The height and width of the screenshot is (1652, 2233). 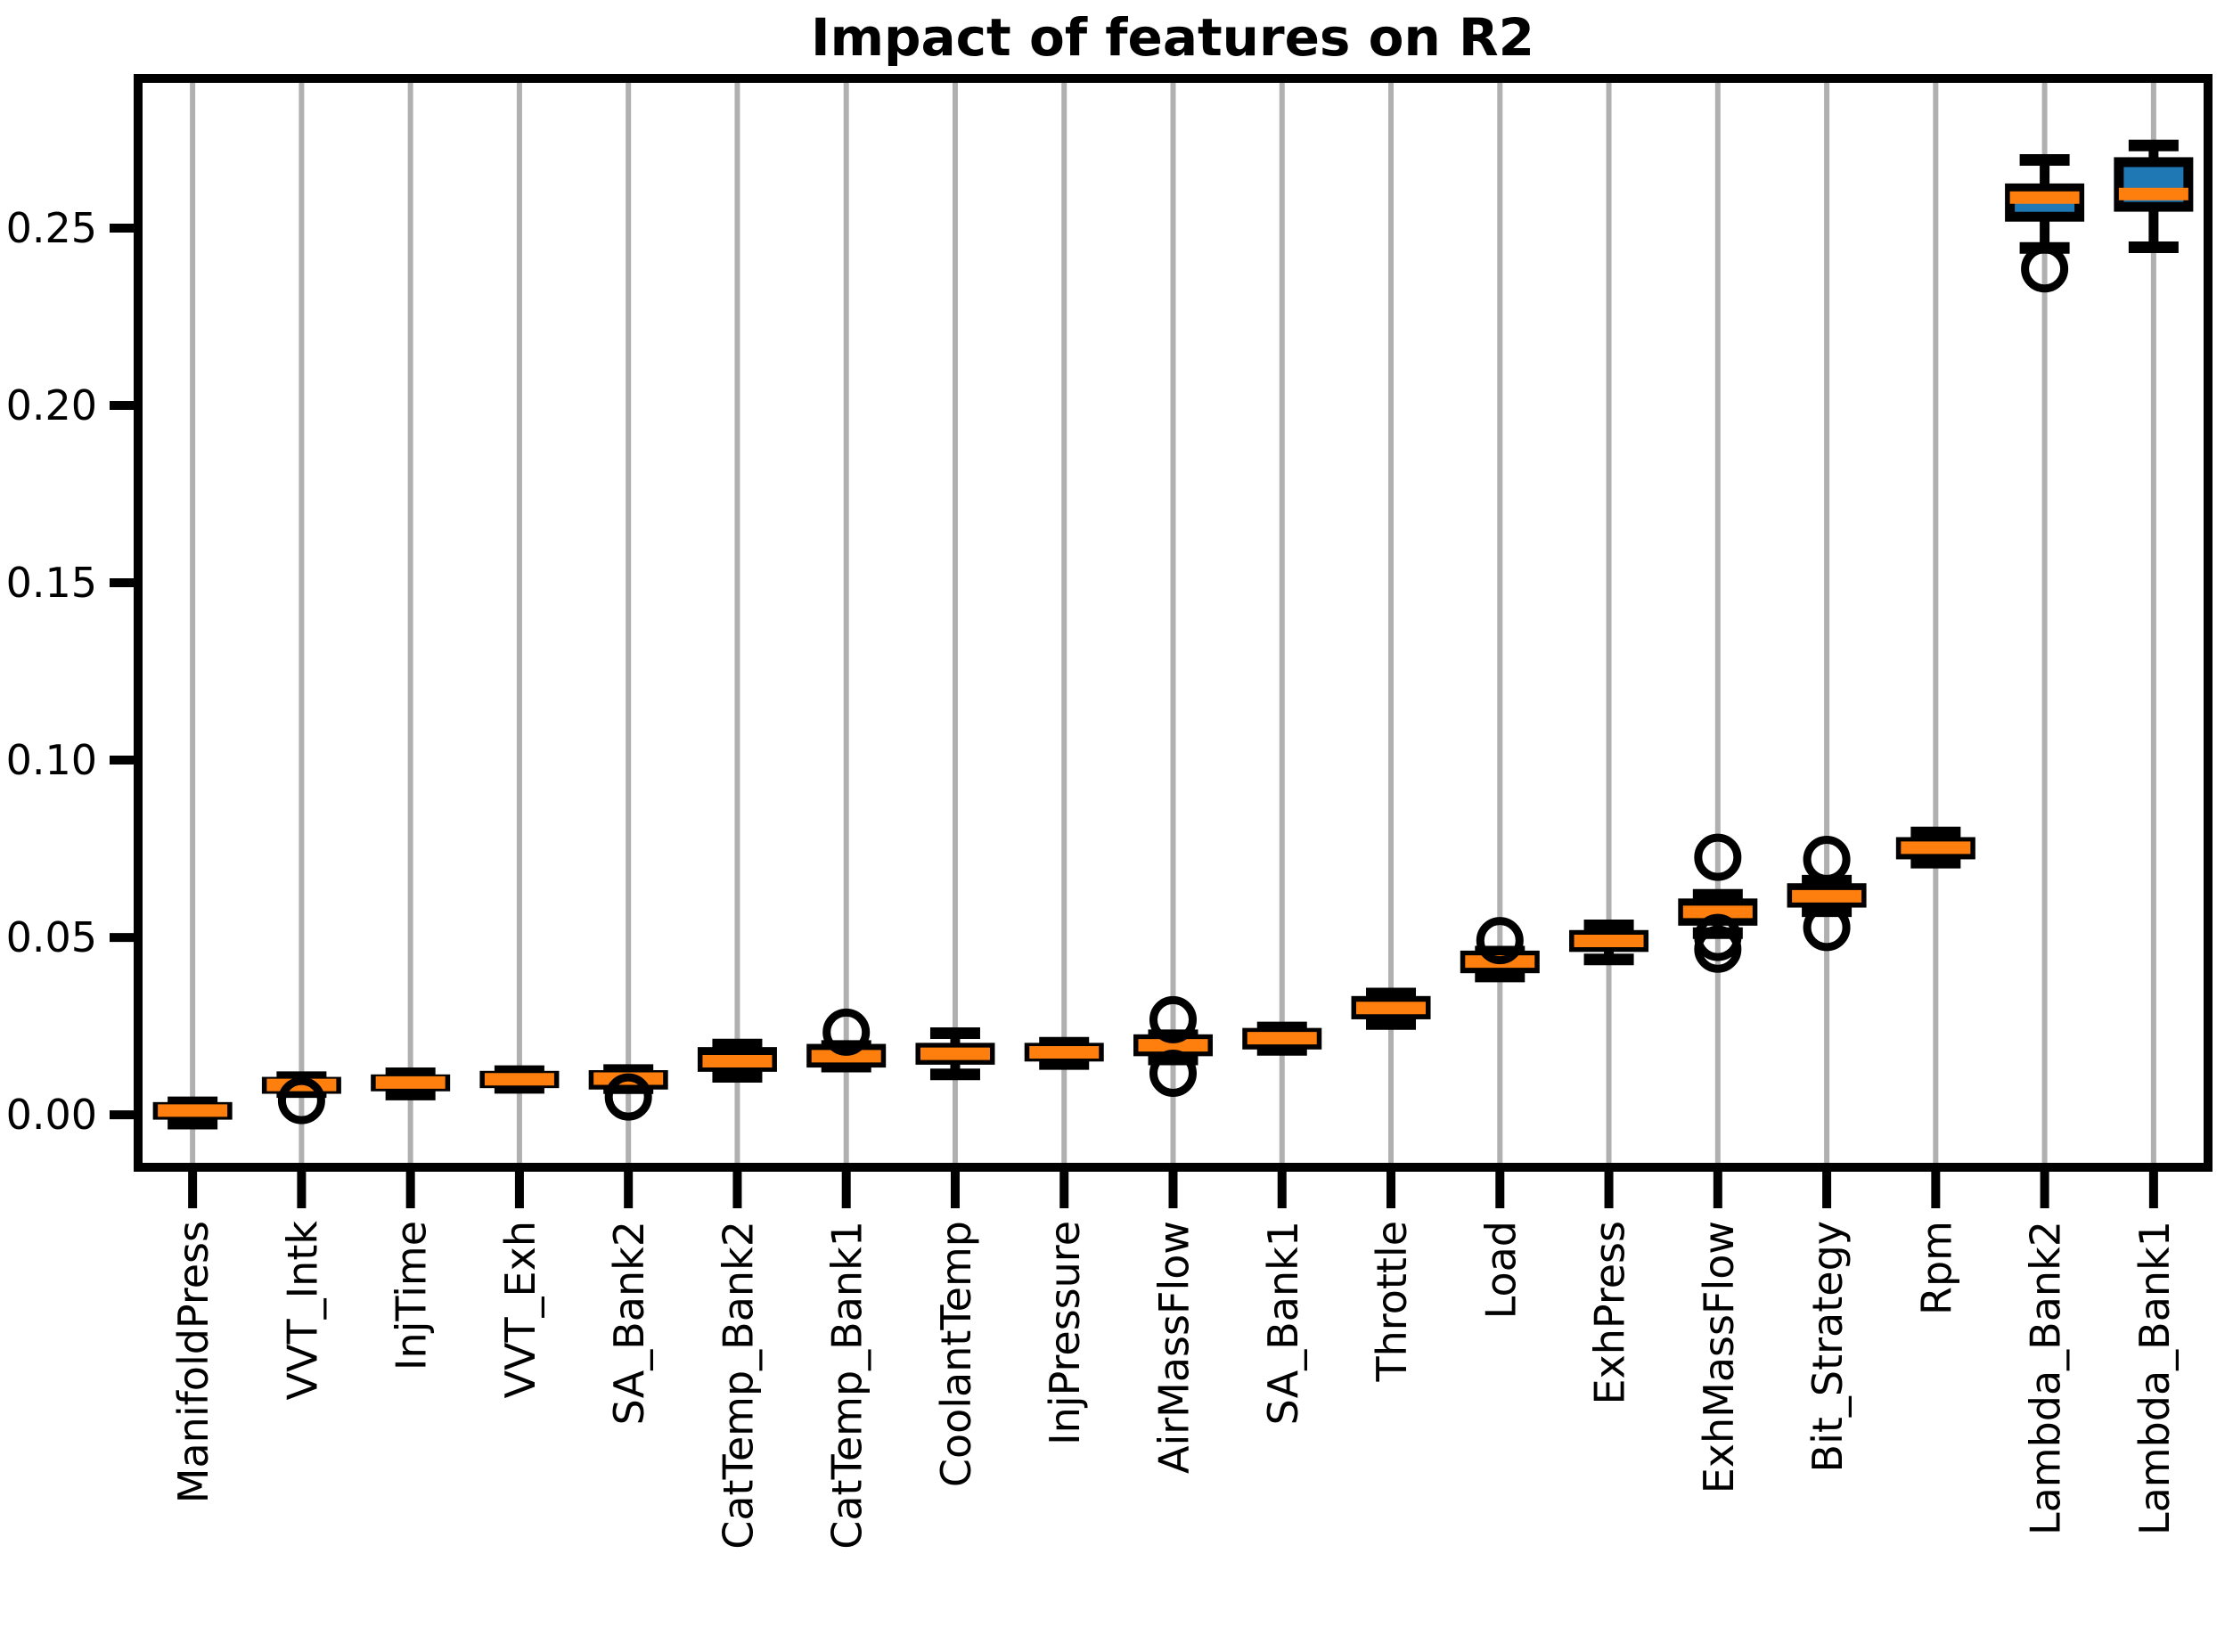 I want to click on boxplot-rpm, so click(x=1935, y=848).